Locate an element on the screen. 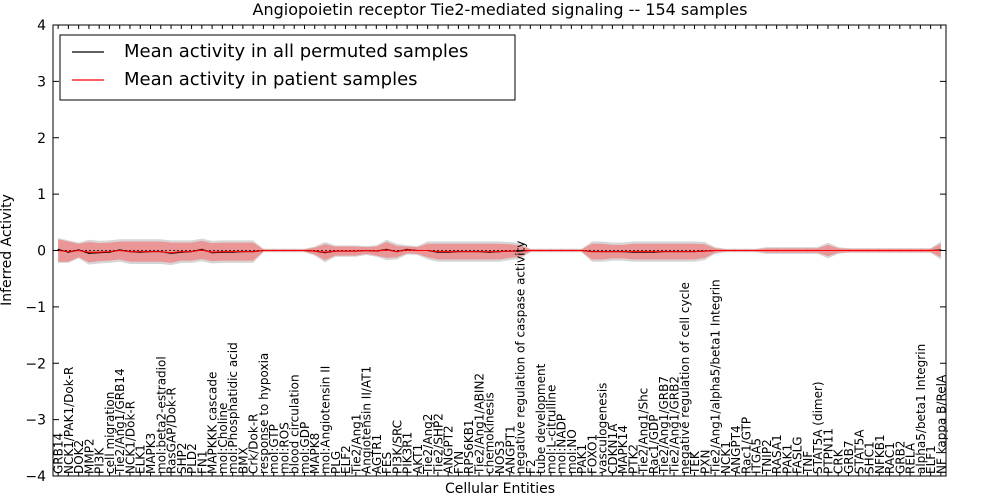 Image resolution: width=1000 pixels, height=500 pixels. x-tick-label: BMX is located at coordinates (243, 460).